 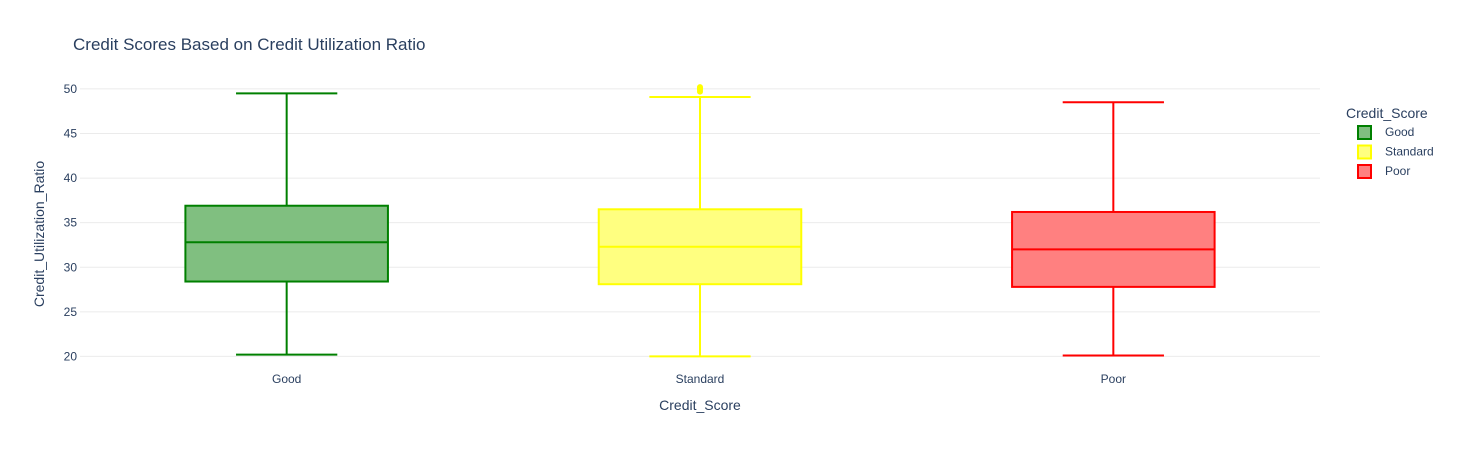 What do you see at coordinates (1364, 132) in the screenshot?
I see `legend-swatch-good` at bounding box center [1364, 132].